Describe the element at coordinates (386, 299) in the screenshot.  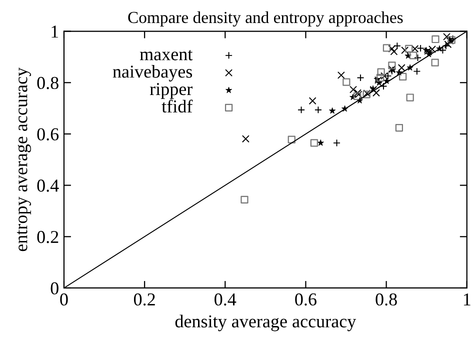
I see `x-tick-label: 0.8` at that location.